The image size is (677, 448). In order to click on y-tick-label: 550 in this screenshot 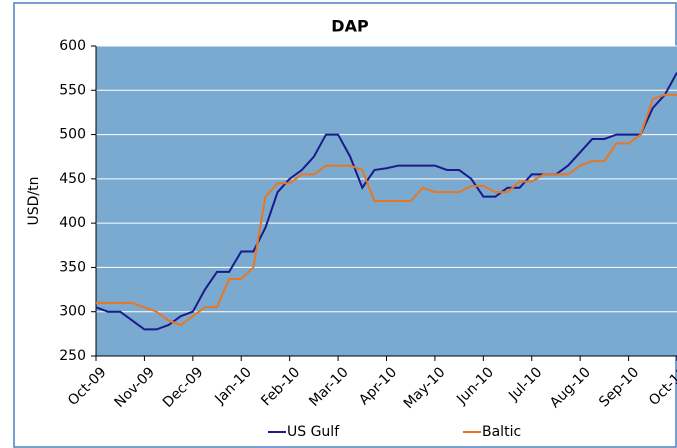, I will do `click(72, 90)`.